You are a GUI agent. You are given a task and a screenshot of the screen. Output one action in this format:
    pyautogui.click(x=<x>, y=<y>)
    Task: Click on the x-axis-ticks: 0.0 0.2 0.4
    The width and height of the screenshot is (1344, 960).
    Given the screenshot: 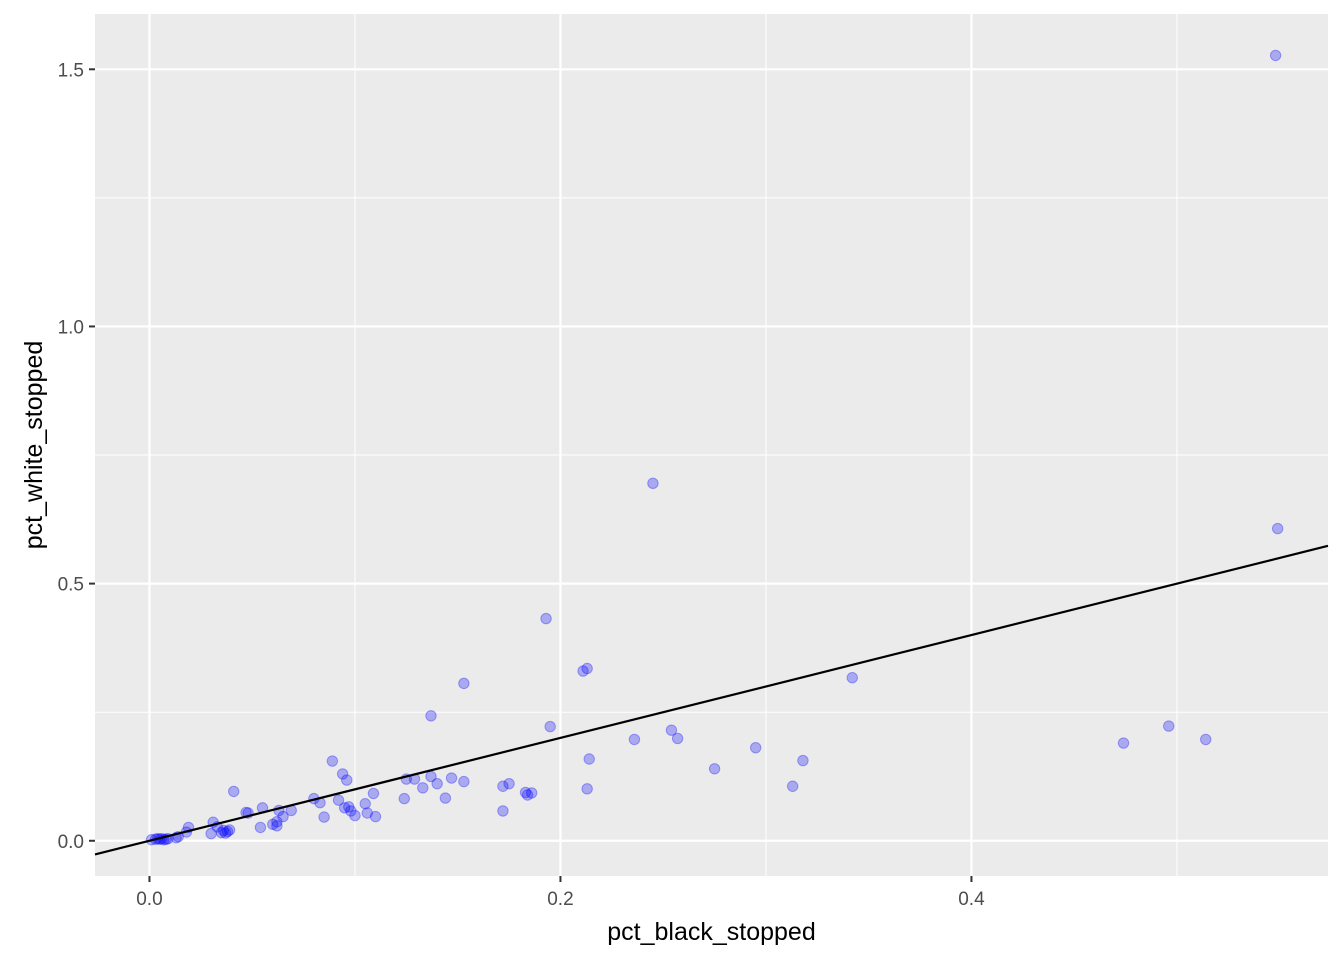 What is the action you would take?
    pyautogui.click(x=560, y=893)
    